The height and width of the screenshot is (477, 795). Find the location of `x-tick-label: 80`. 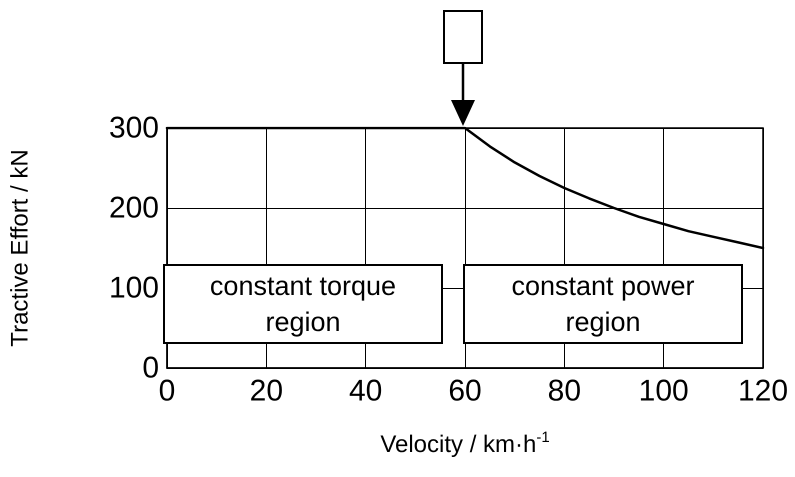

x-tick-label: 80 is located at coordinates (565, 391).